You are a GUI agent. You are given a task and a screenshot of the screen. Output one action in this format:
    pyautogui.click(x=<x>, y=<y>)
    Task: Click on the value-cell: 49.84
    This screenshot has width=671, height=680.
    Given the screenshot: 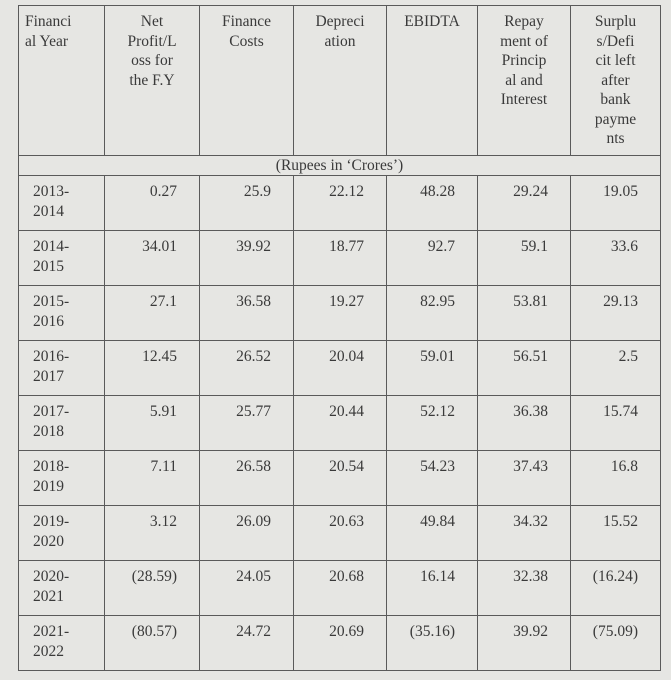 What is the action you would take?
    pyautogui.click(x=432, y=533)
    